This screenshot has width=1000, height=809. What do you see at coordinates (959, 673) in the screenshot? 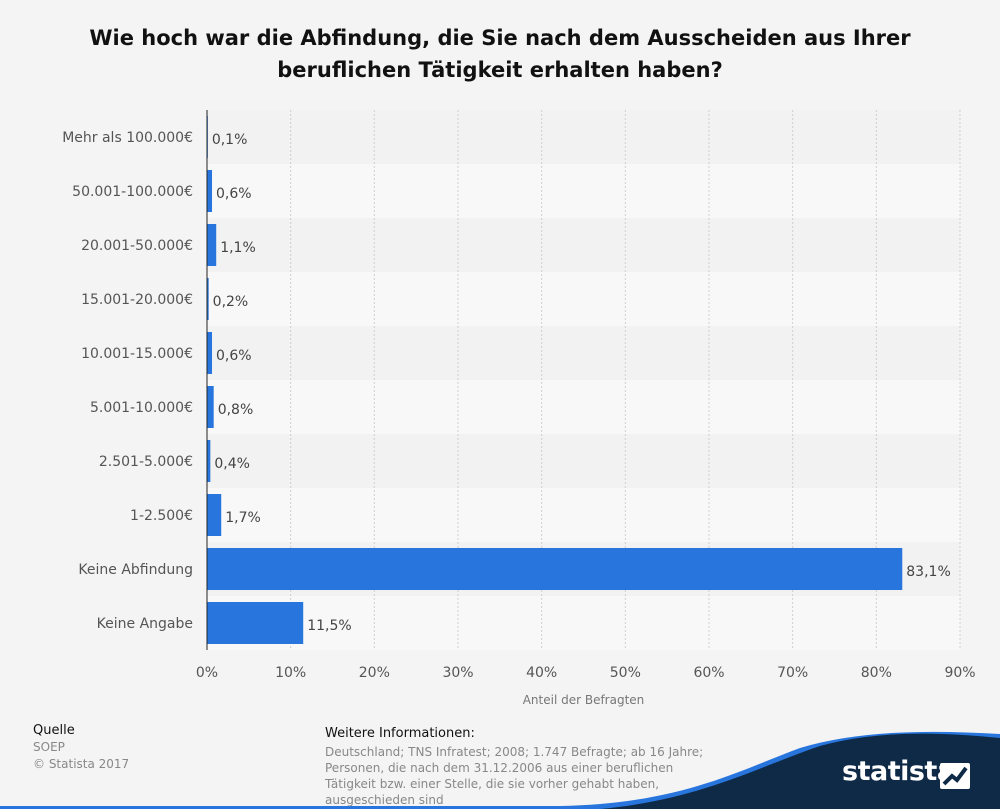
I see `x-tick-label: 90%` at bounding box center [959, 673].